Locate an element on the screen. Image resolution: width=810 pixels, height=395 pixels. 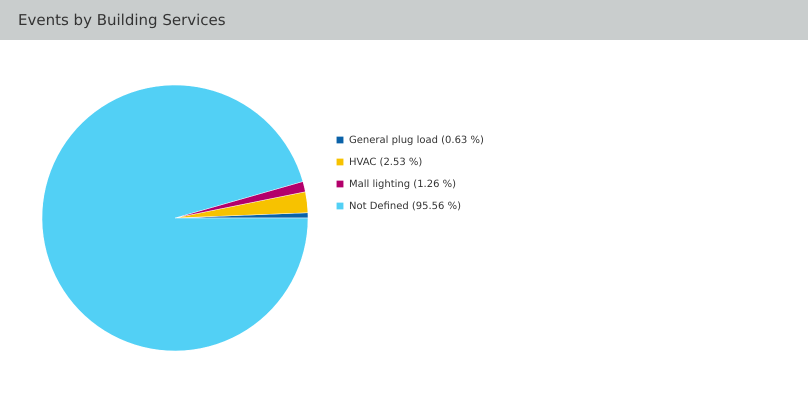
legend-label: HVAC (2.53 %) is located at coordinates (385, 162).